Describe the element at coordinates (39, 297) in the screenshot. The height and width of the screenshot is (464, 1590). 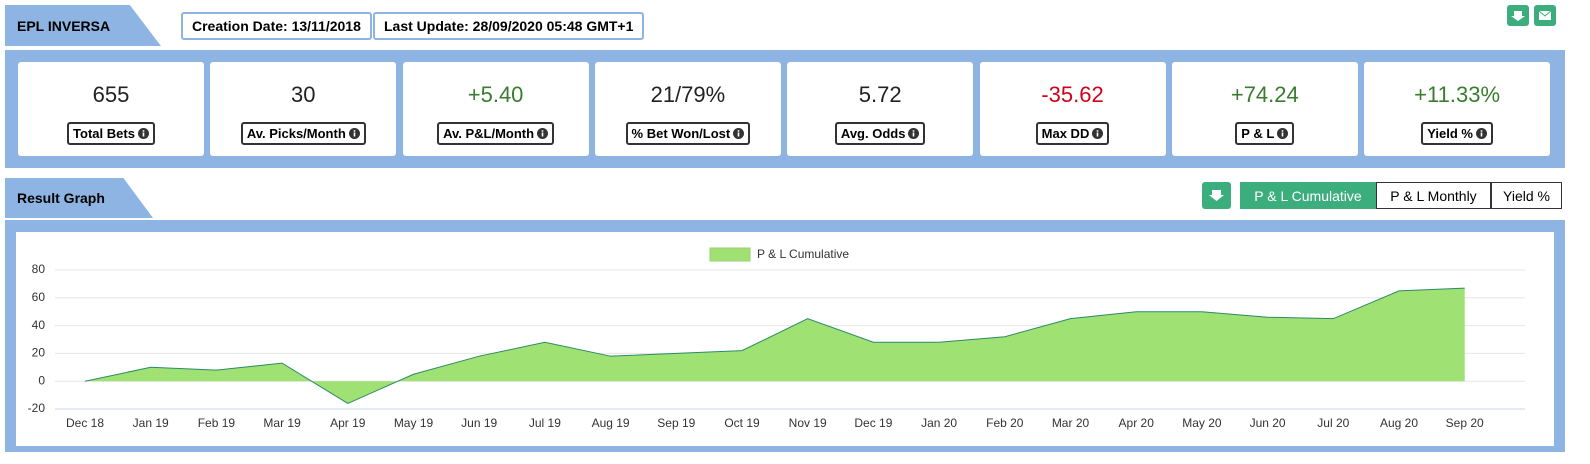
I see `y-tick-label: 60` at that location.